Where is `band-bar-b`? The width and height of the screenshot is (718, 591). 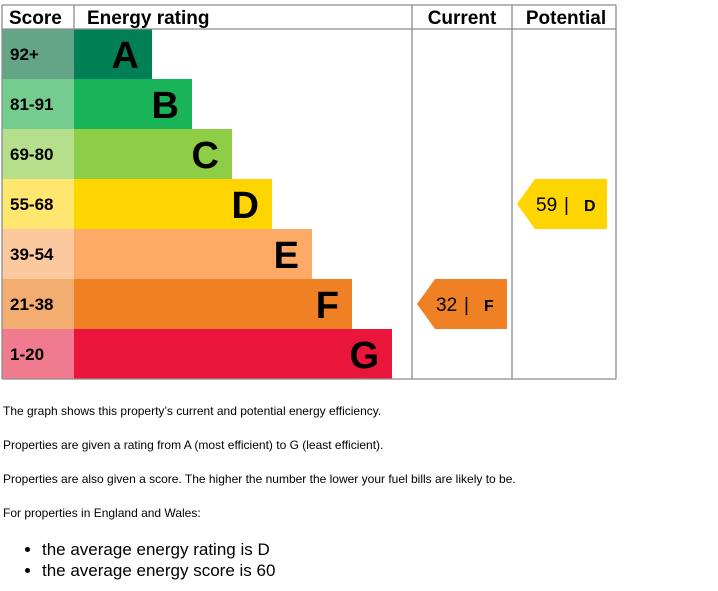 band-bar-b is located at coordinates (133, 104).